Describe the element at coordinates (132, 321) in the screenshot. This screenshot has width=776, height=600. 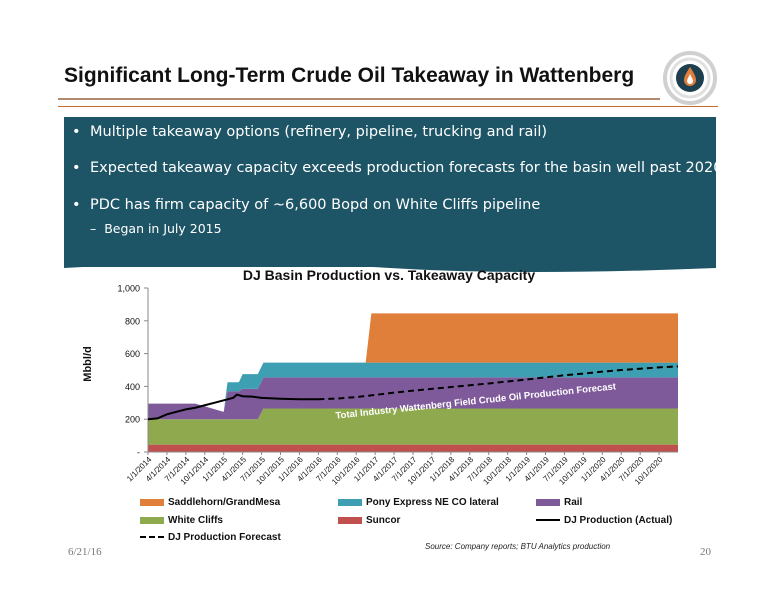
I see `y-tick-label: 800` at that location.